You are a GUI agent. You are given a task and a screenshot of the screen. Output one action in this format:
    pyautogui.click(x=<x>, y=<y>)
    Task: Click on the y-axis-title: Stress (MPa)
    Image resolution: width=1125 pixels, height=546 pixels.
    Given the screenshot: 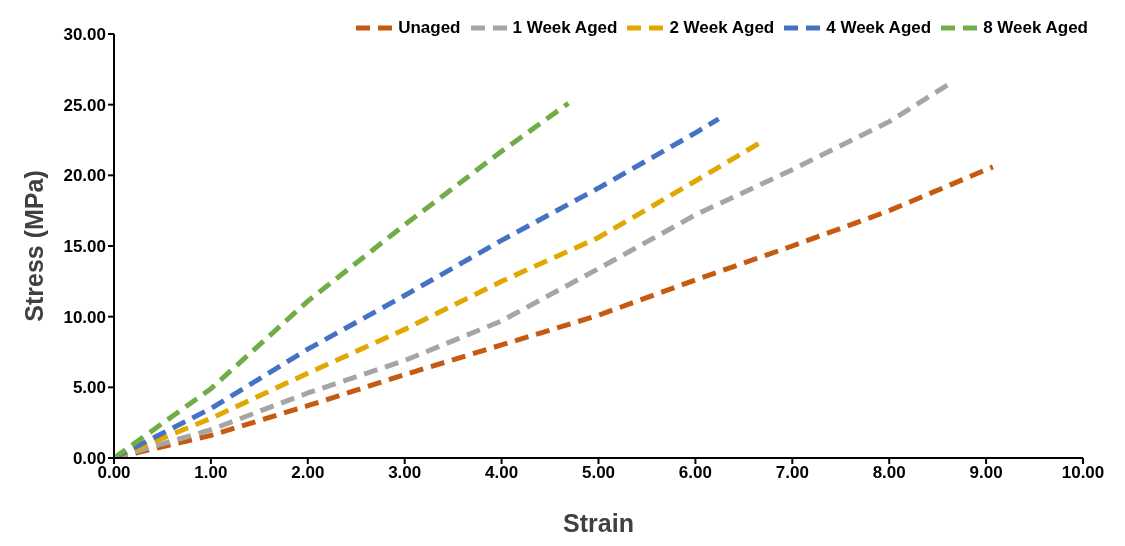 What is the action you would take?
    pyautogui.click(x=33, y=246)
    